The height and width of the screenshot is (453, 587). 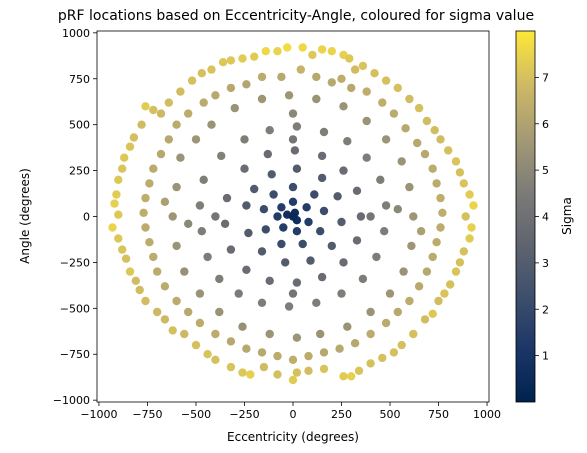 I want to click on colorbar-label: Sigma, so click(x=567, y=216).